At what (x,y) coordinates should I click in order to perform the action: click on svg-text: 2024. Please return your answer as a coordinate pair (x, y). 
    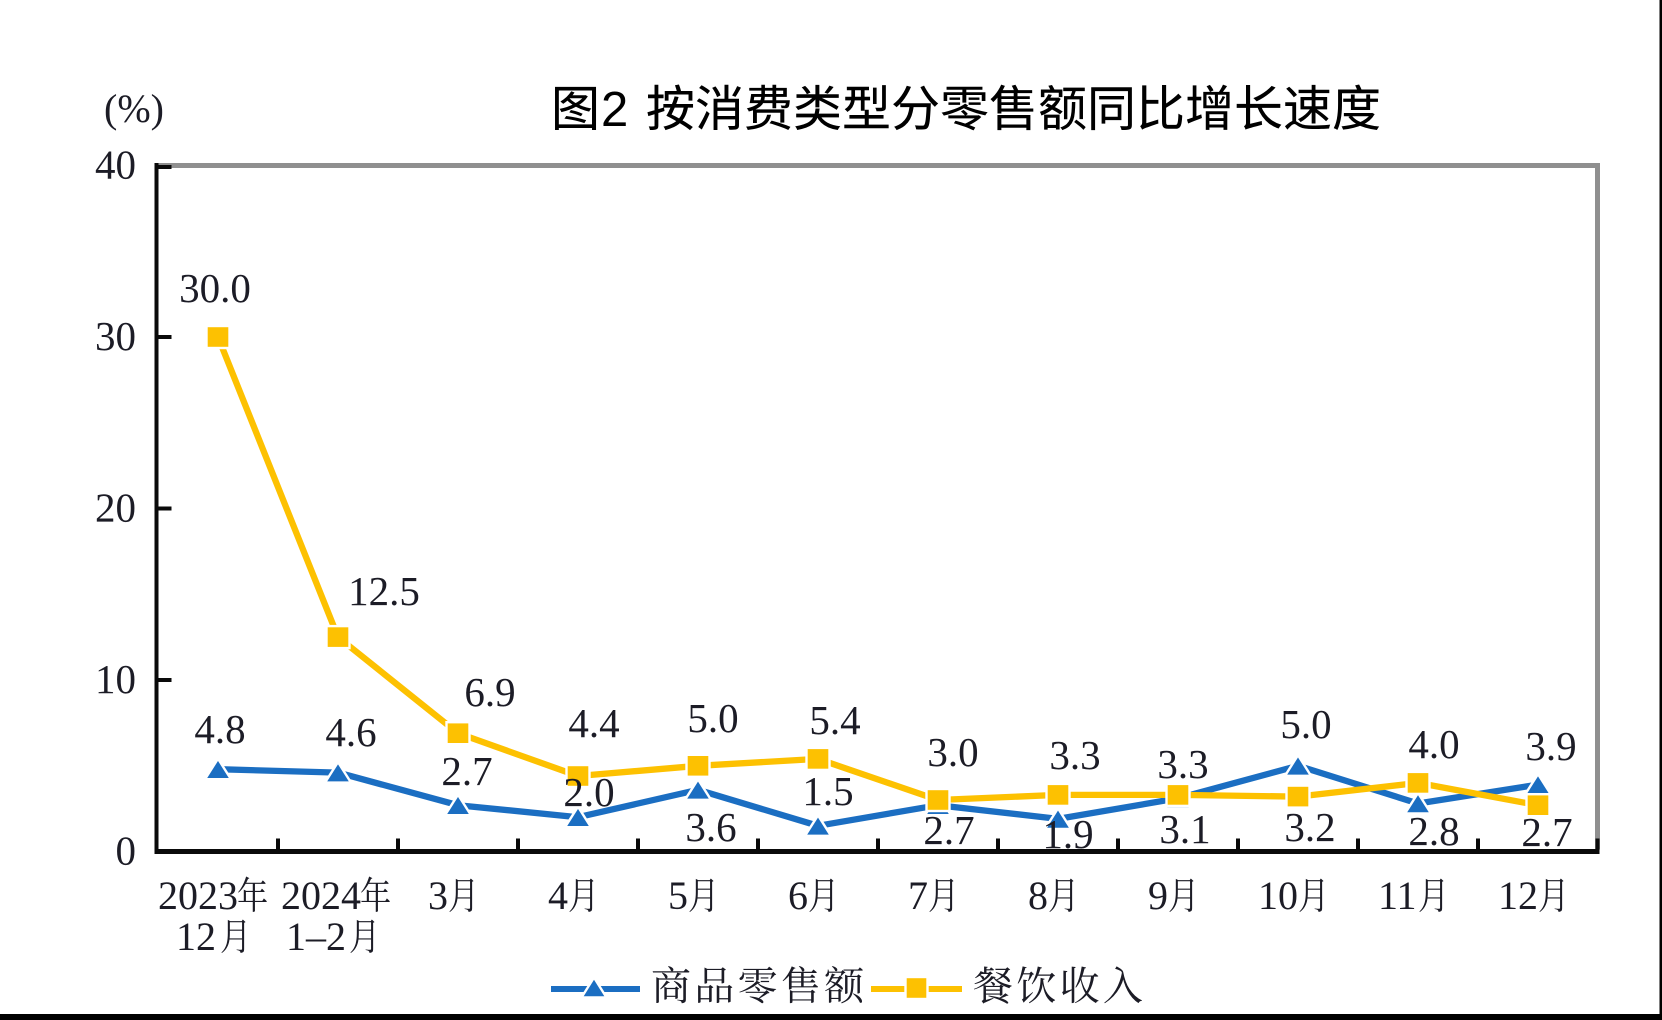
    Looking at the image, I should click on (321, 895).